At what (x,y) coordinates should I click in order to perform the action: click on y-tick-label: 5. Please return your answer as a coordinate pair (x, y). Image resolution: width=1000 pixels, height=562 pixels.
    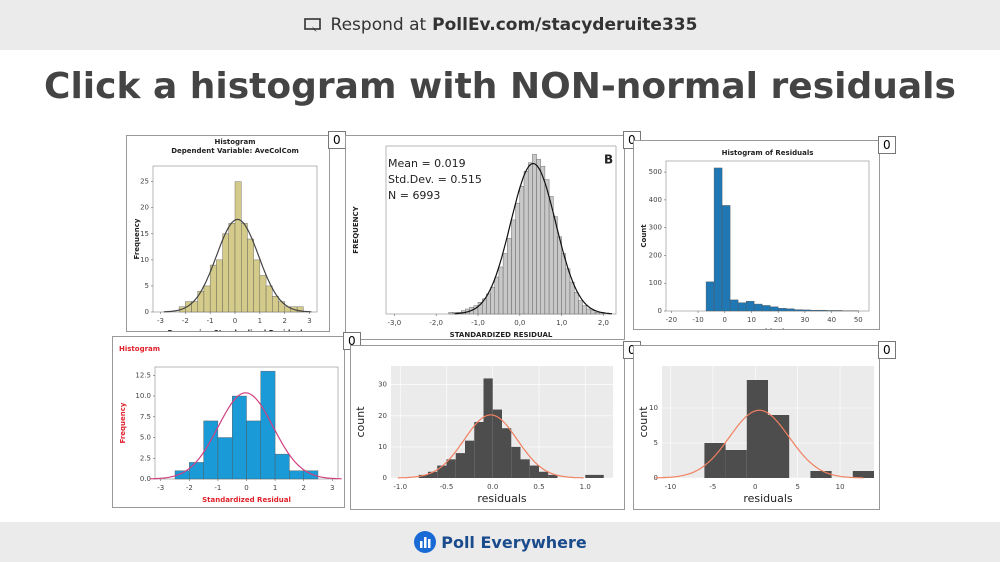
    Looking at the image, I should click on (656, 443).